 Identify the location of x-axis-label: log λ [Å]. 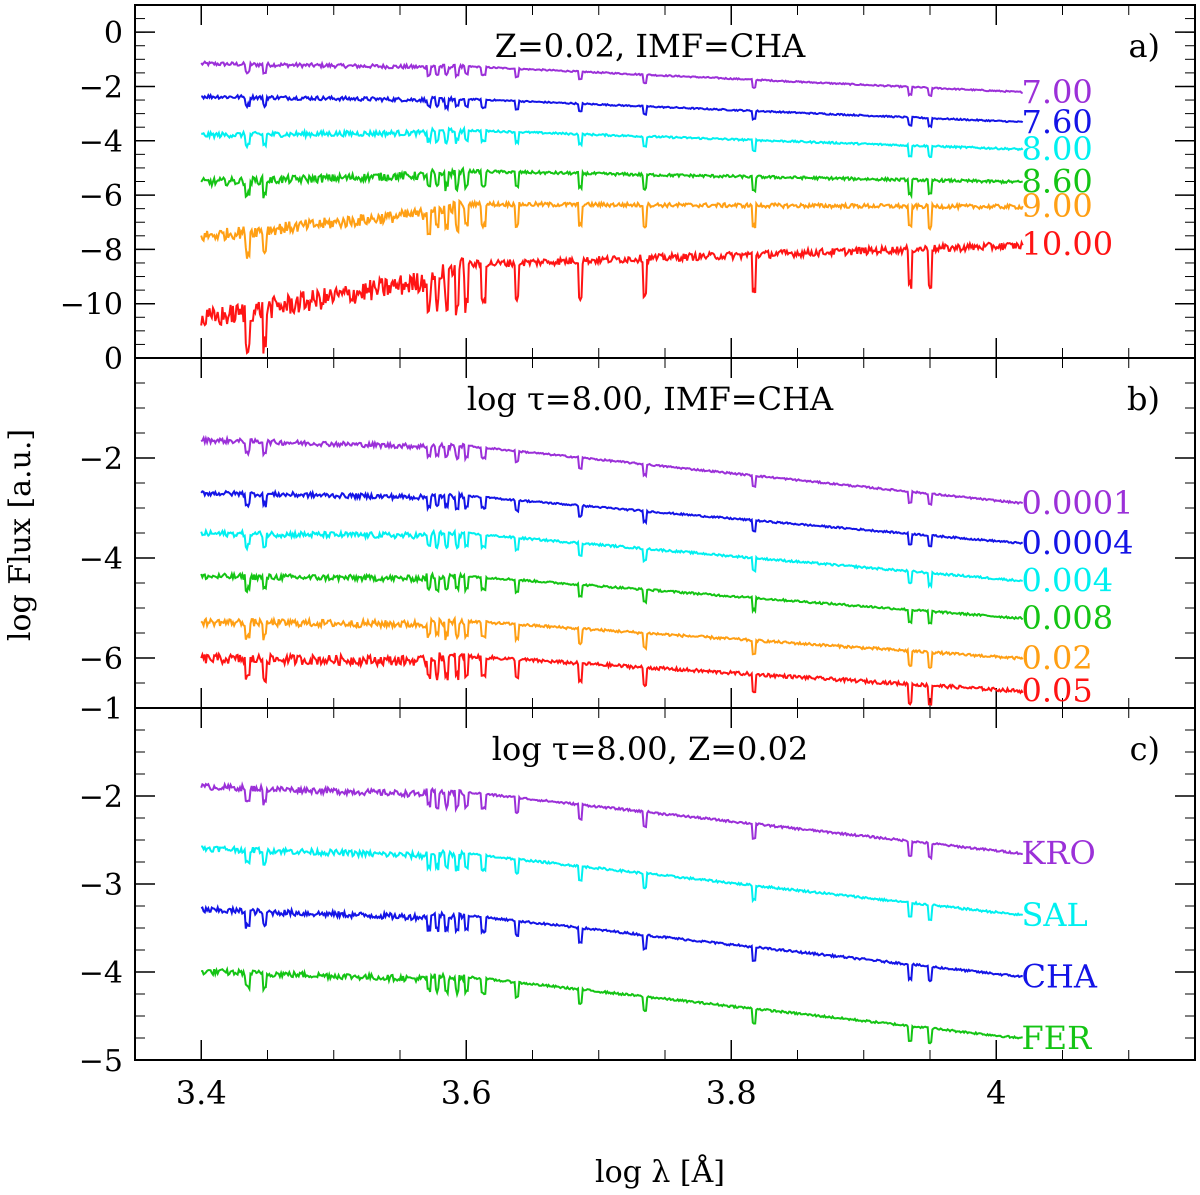
(660, 1172).